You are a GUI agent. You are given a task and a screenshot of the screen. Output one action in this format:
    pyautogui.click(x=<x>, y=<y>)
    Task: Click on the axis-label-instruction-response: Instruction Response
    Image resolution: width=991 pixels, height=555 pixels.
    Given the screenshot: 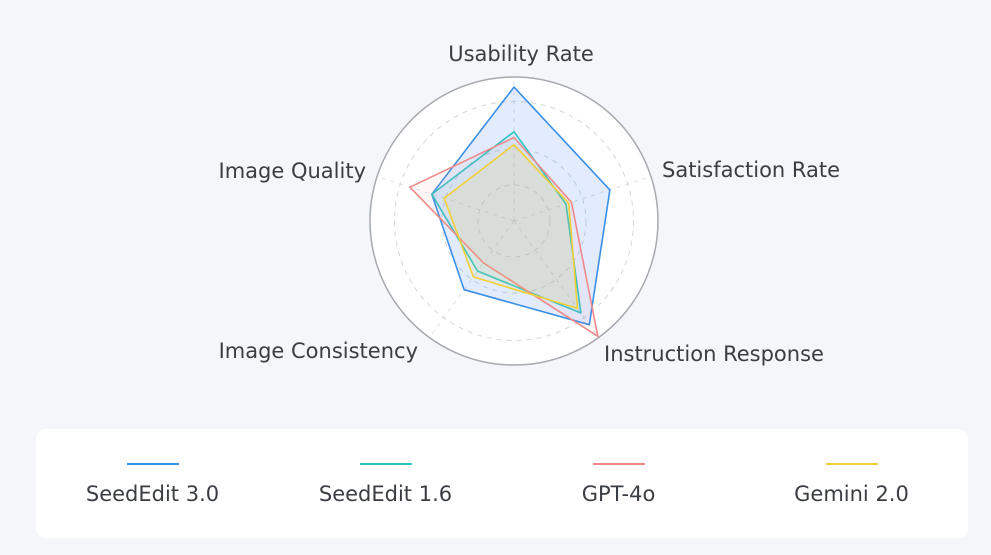 What is the action you would take?
    pyautogui.click(x=714, y=354)
    